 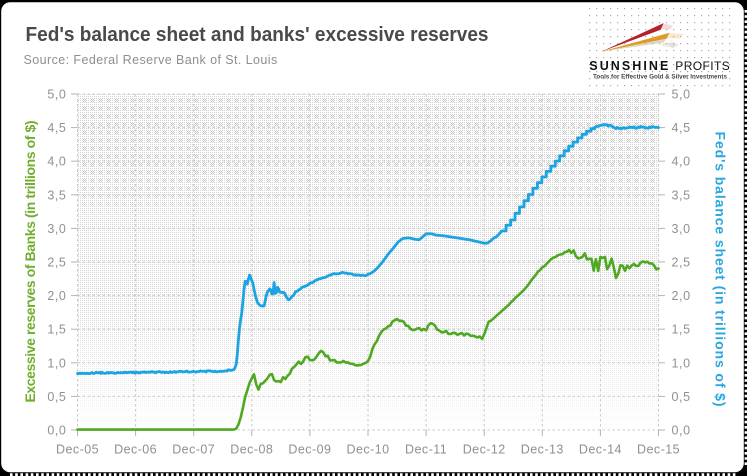 What do you see at coordinates (600, 450) in the screenshot?
I see `svg-text: Dec-14` at bounding box center [600, 450].